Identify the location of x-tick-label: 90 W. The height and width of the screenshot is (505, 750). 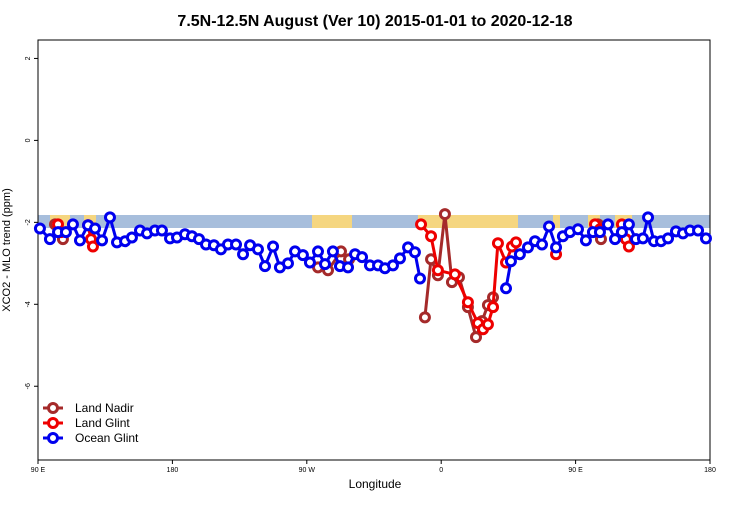
(307, 470).